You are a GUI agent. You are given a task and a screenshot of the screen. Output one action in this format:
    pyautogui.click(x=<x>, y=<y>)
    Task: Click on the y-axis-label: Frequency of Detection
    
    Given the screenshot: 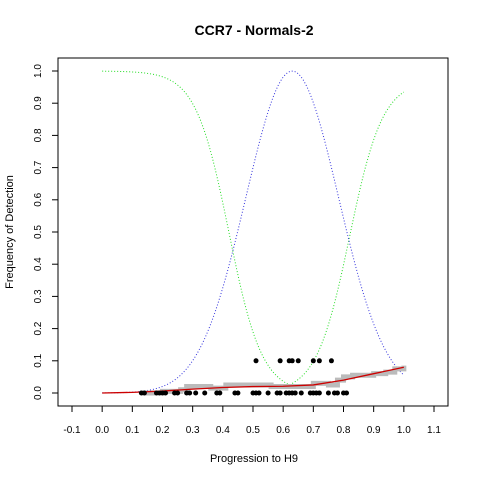 What is the action you would take?
    pyautogui.click(x=10, y=232)
    